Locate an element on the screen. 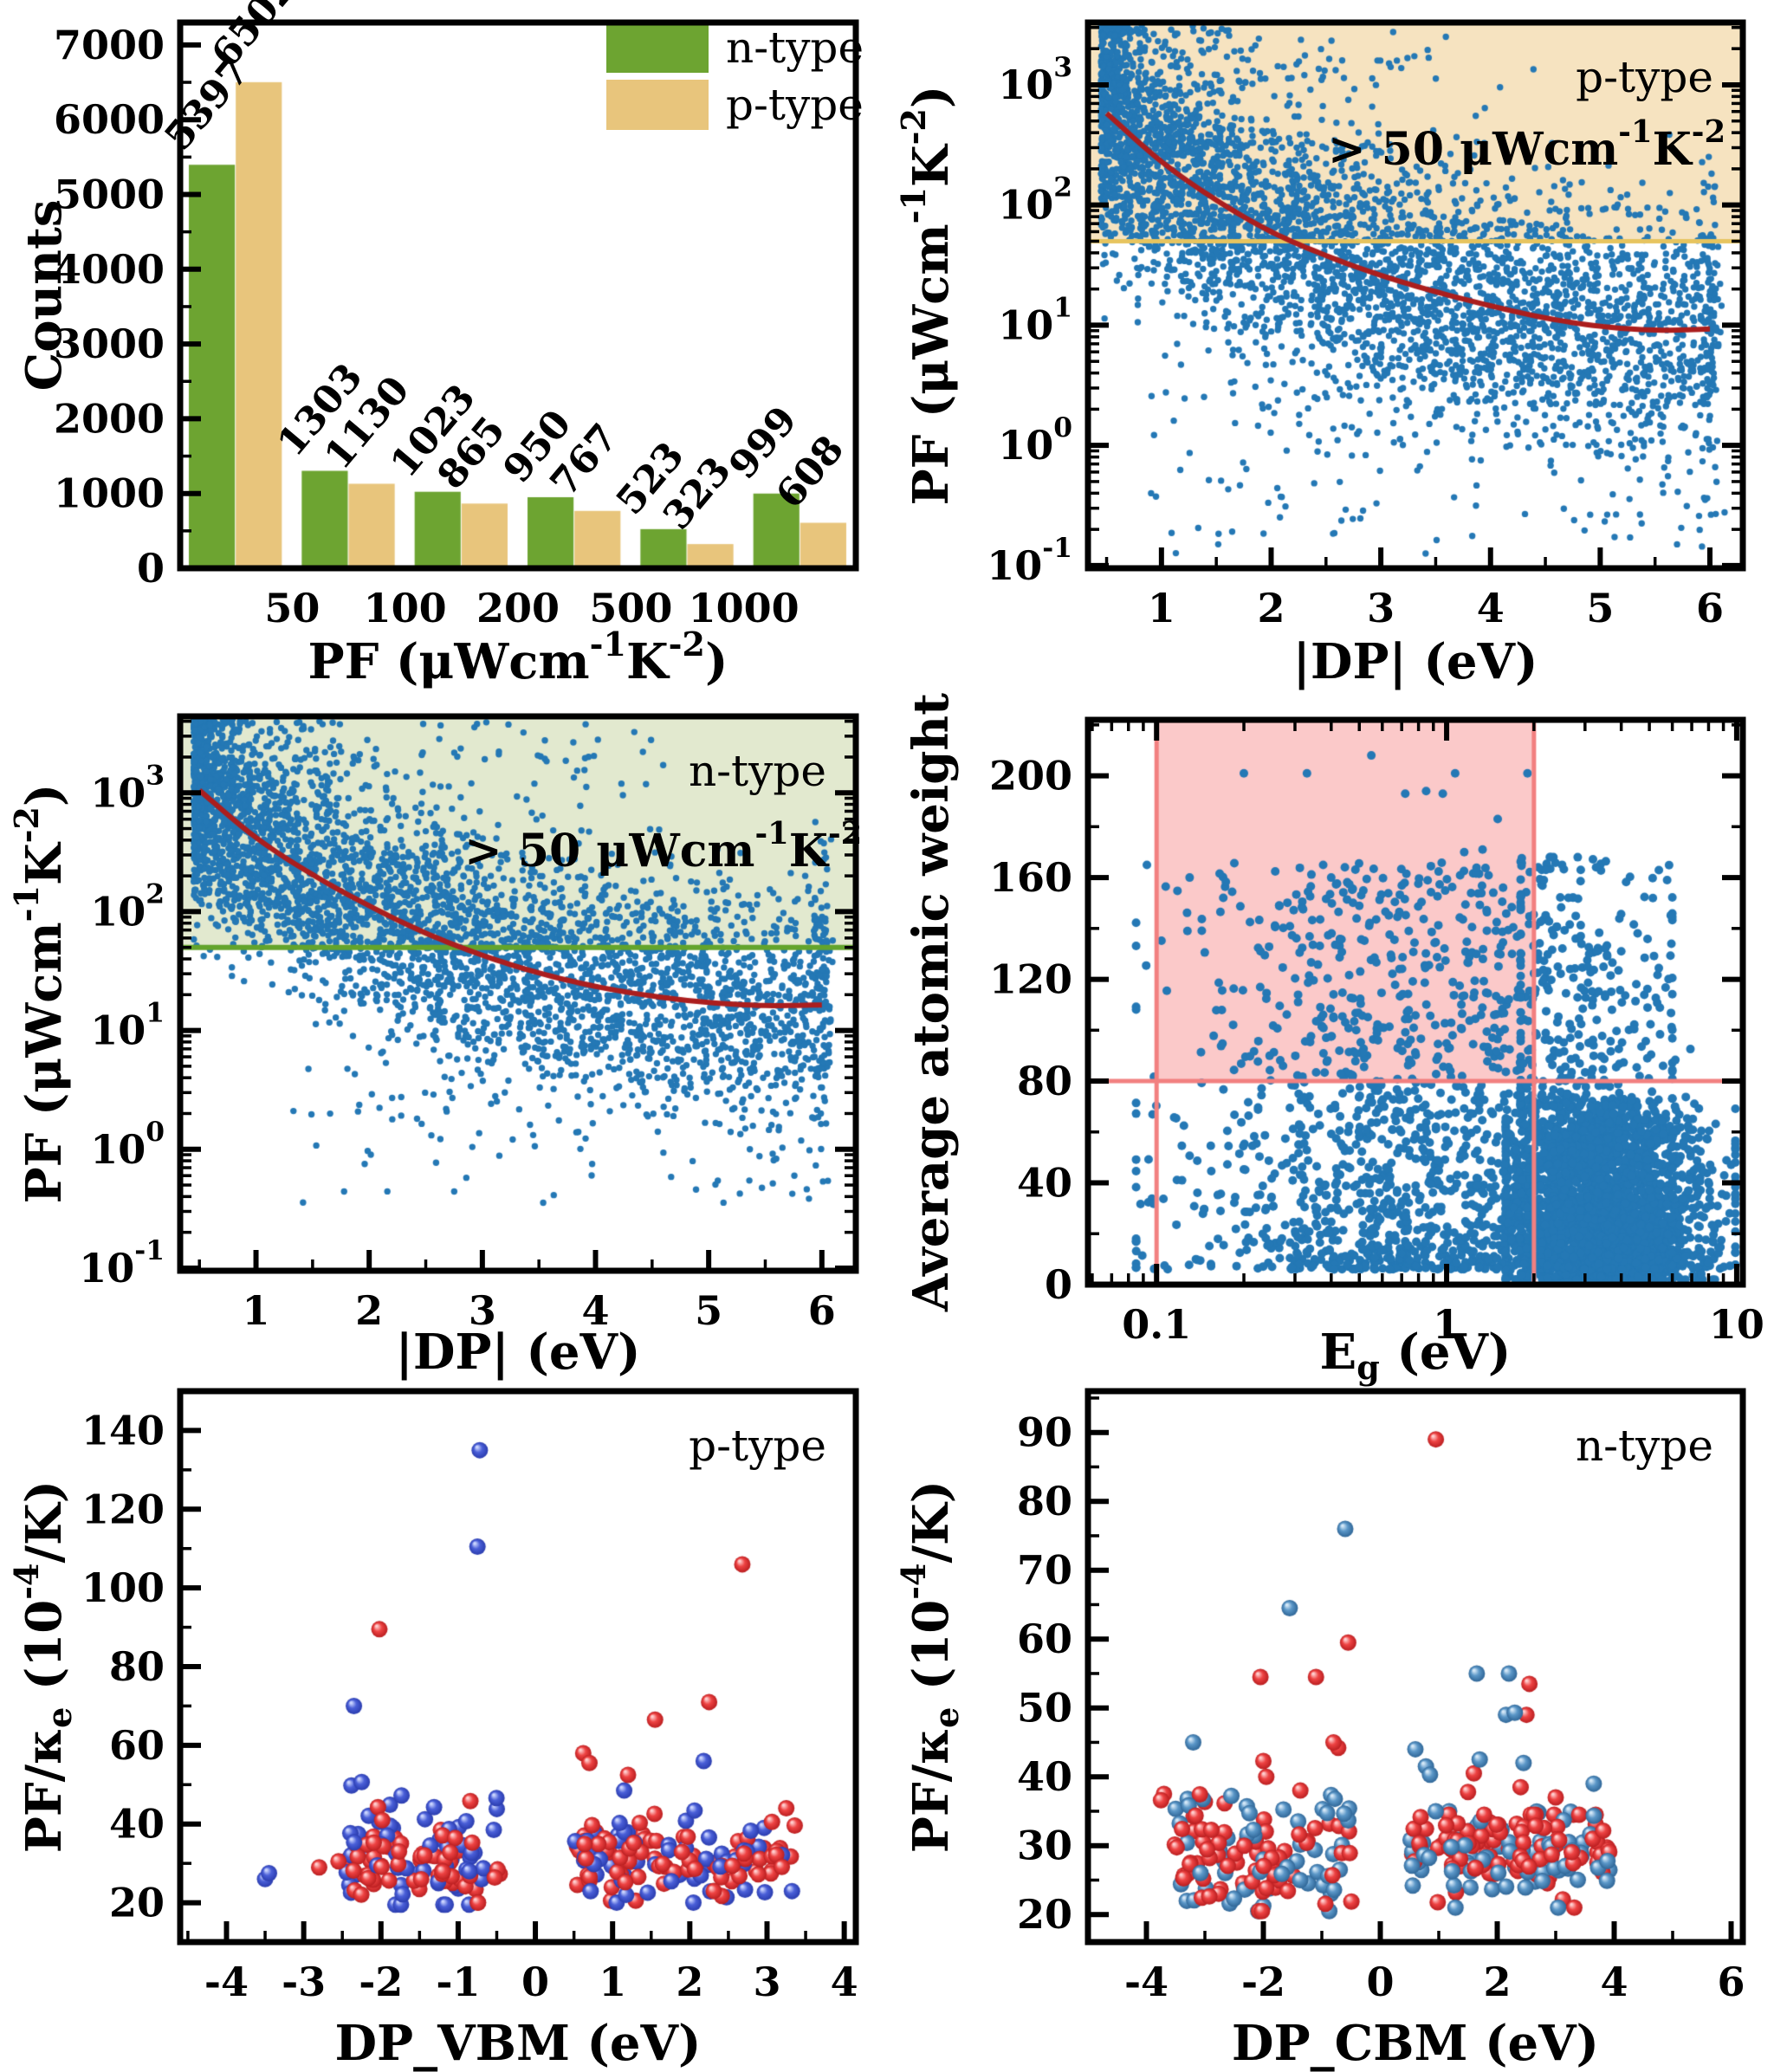  y-tick-label: 200 is located at coordinates (1030, 776).